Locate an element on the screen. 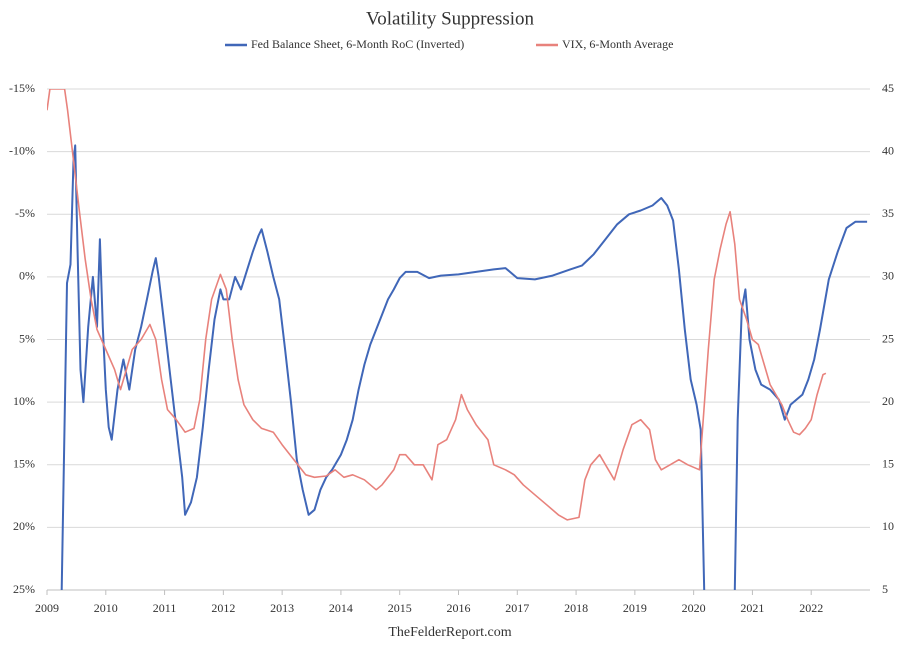  x-tick-label: 2016 is located at coordinates (459, 608).